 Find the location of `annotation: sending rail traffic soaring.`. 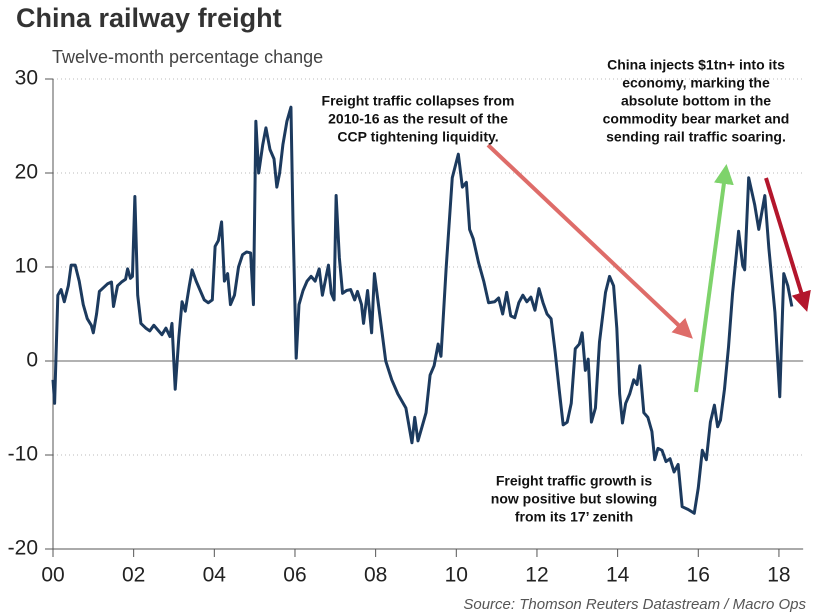

annotation: sending rail traffic soaring. is located at coordinates (696, 137).